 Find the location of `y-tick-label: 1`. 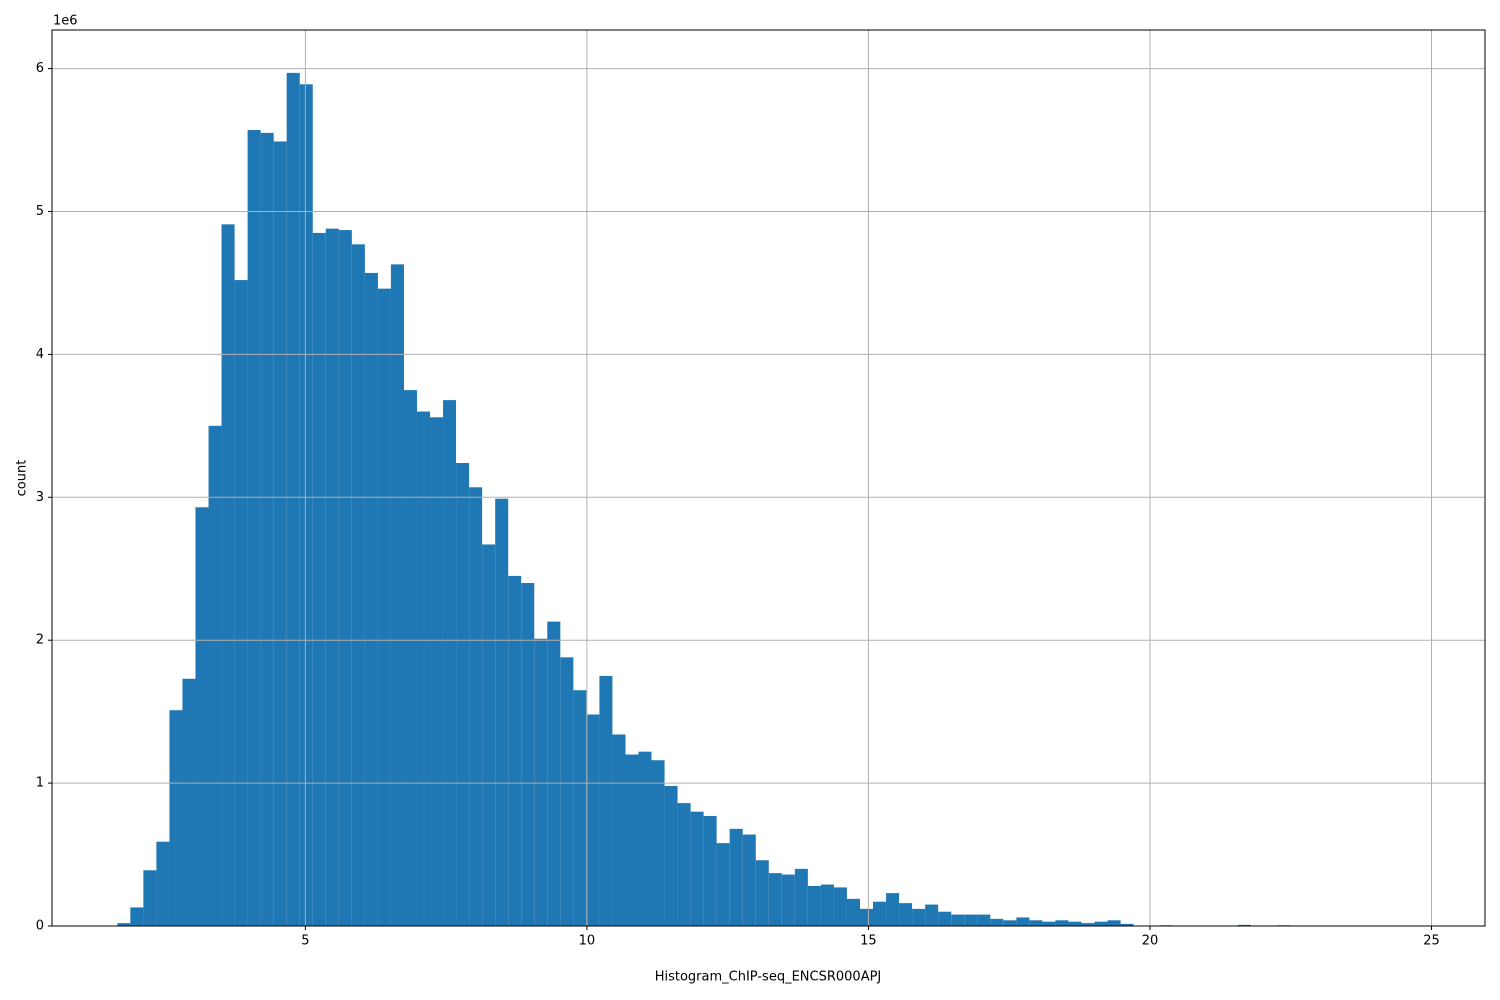

y-tick-label: 1 is located at coordinates (40, 783).